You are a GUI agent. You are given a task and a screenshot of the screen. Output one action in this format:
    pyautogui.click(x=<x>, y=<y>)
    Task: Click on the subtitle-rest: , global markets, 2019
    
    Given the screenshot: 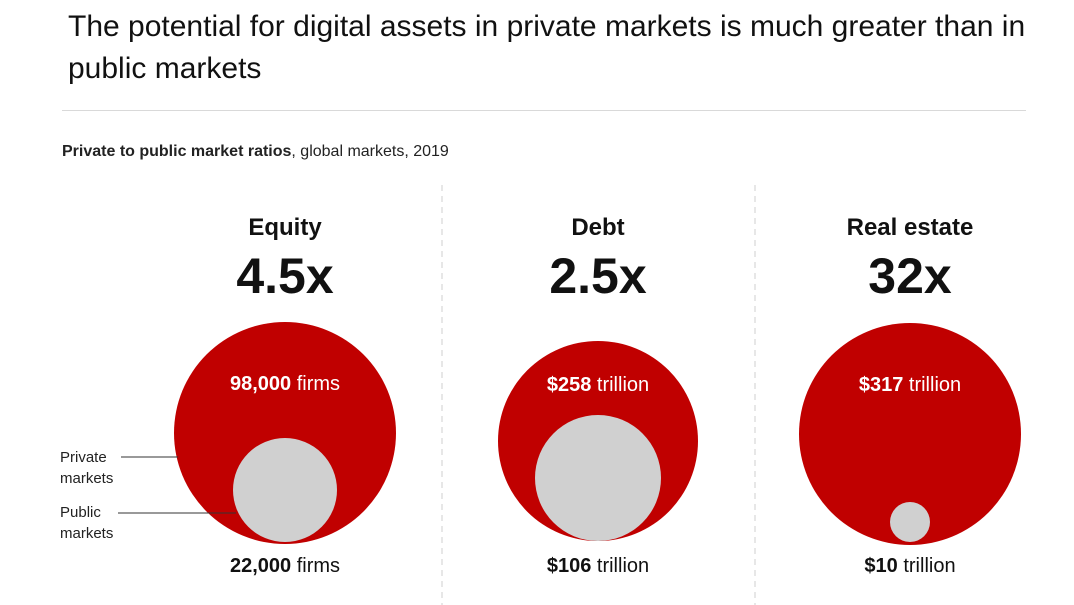 What is the action you would take?
    pyautogui.click(x=370, y=151)
    